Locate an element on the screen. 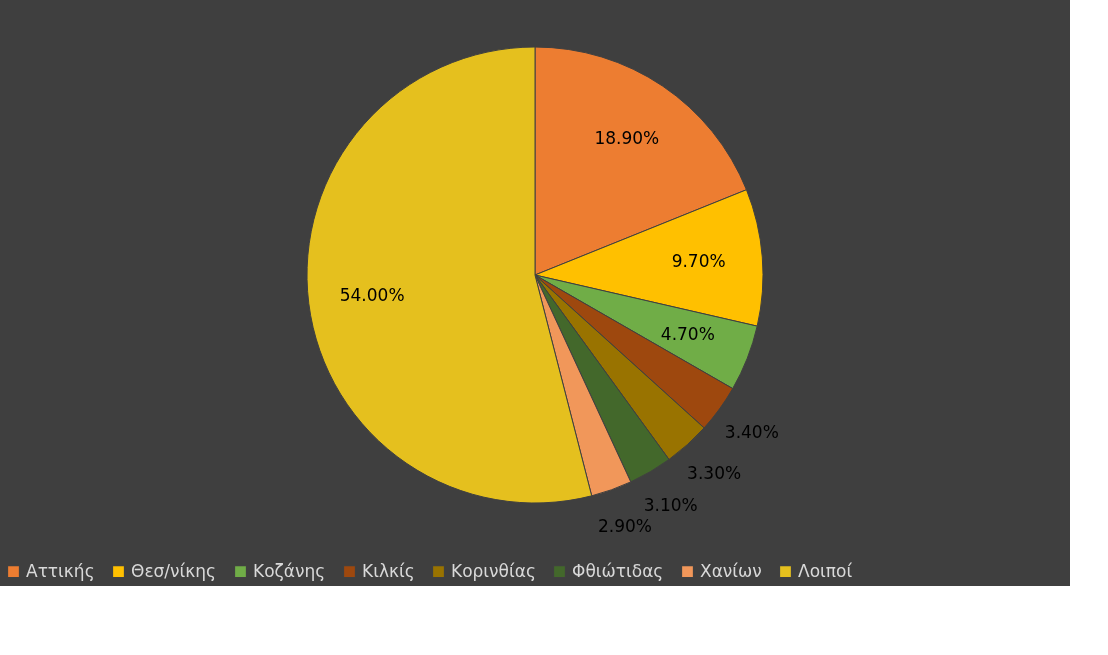 Image resolution: width=1108 pixels, height=655 pixels. data-label: 3.10% is located at coordinates (670, 505).